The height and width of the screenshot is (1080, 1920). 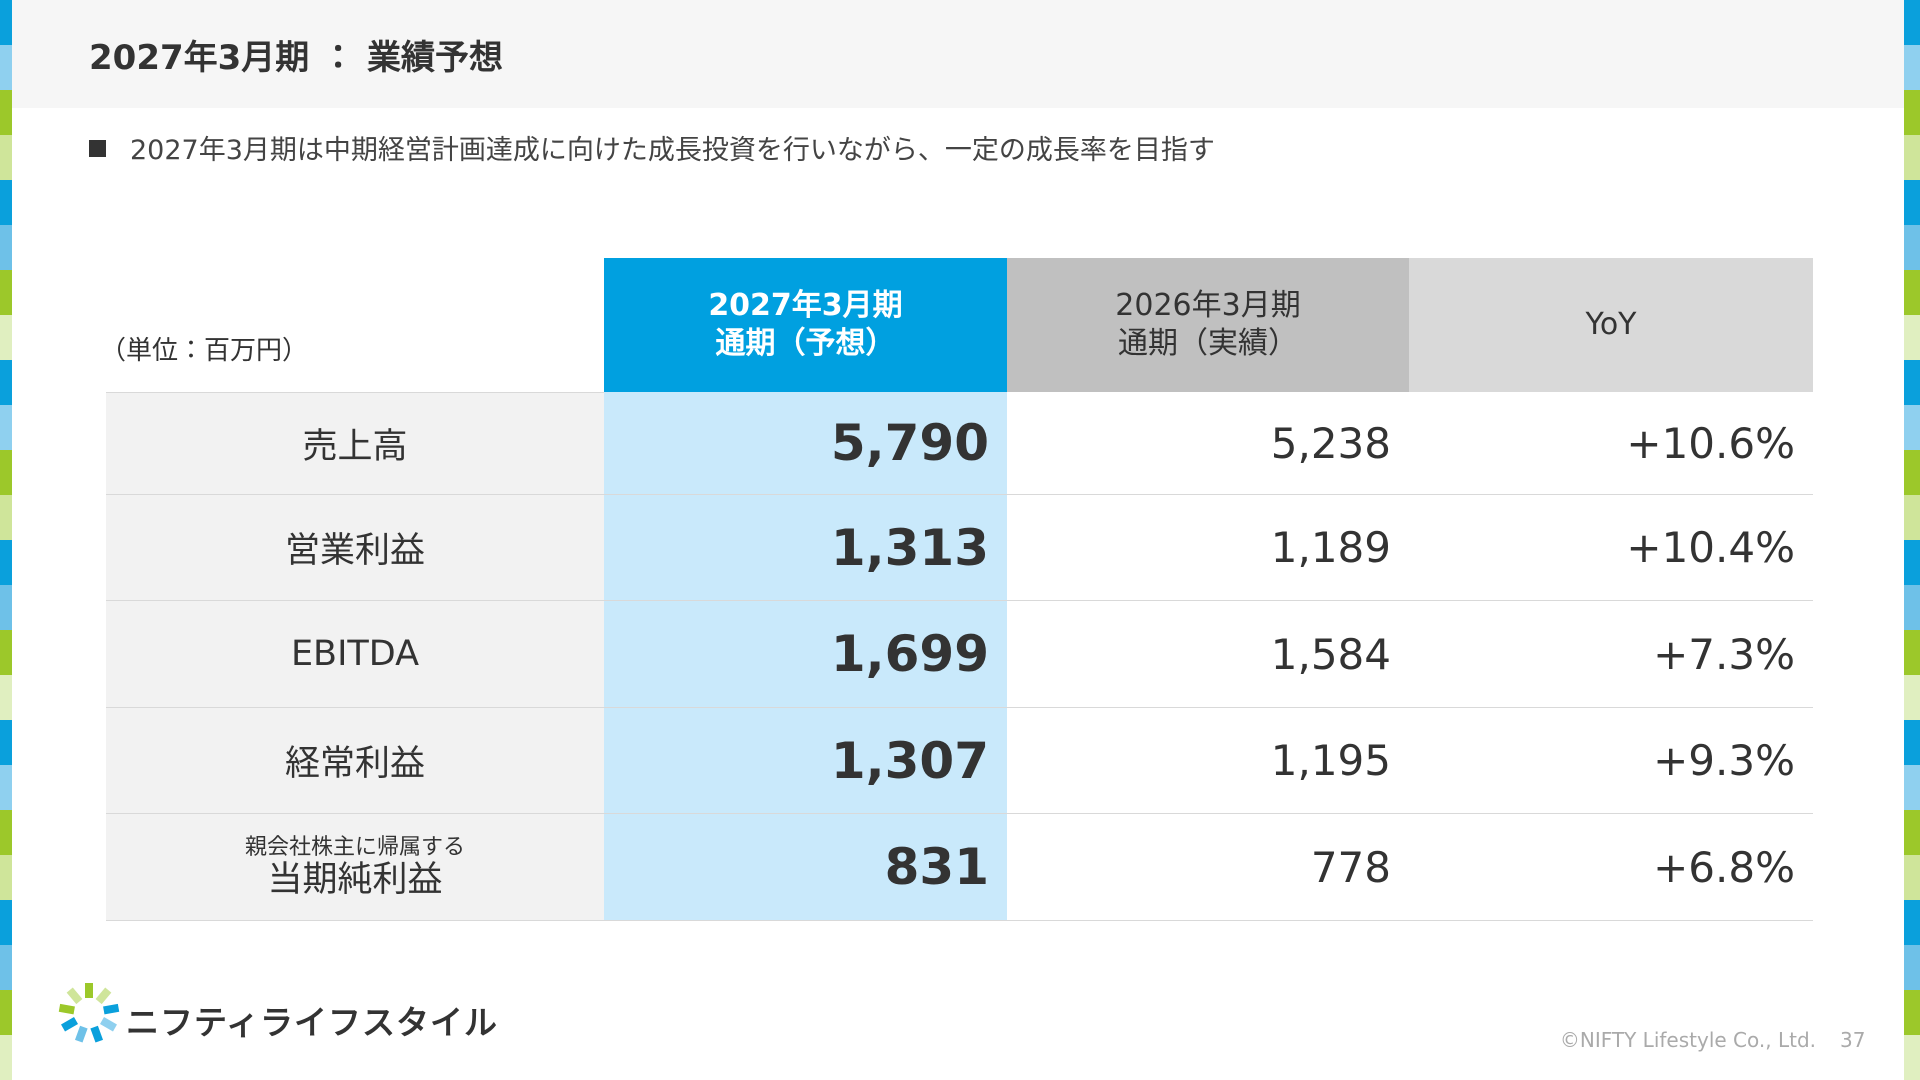 What do you see at coordinates (355, 880) in the screenshot?
I see `row-label-text: 当期純利益` at bounding box center [355, 880].